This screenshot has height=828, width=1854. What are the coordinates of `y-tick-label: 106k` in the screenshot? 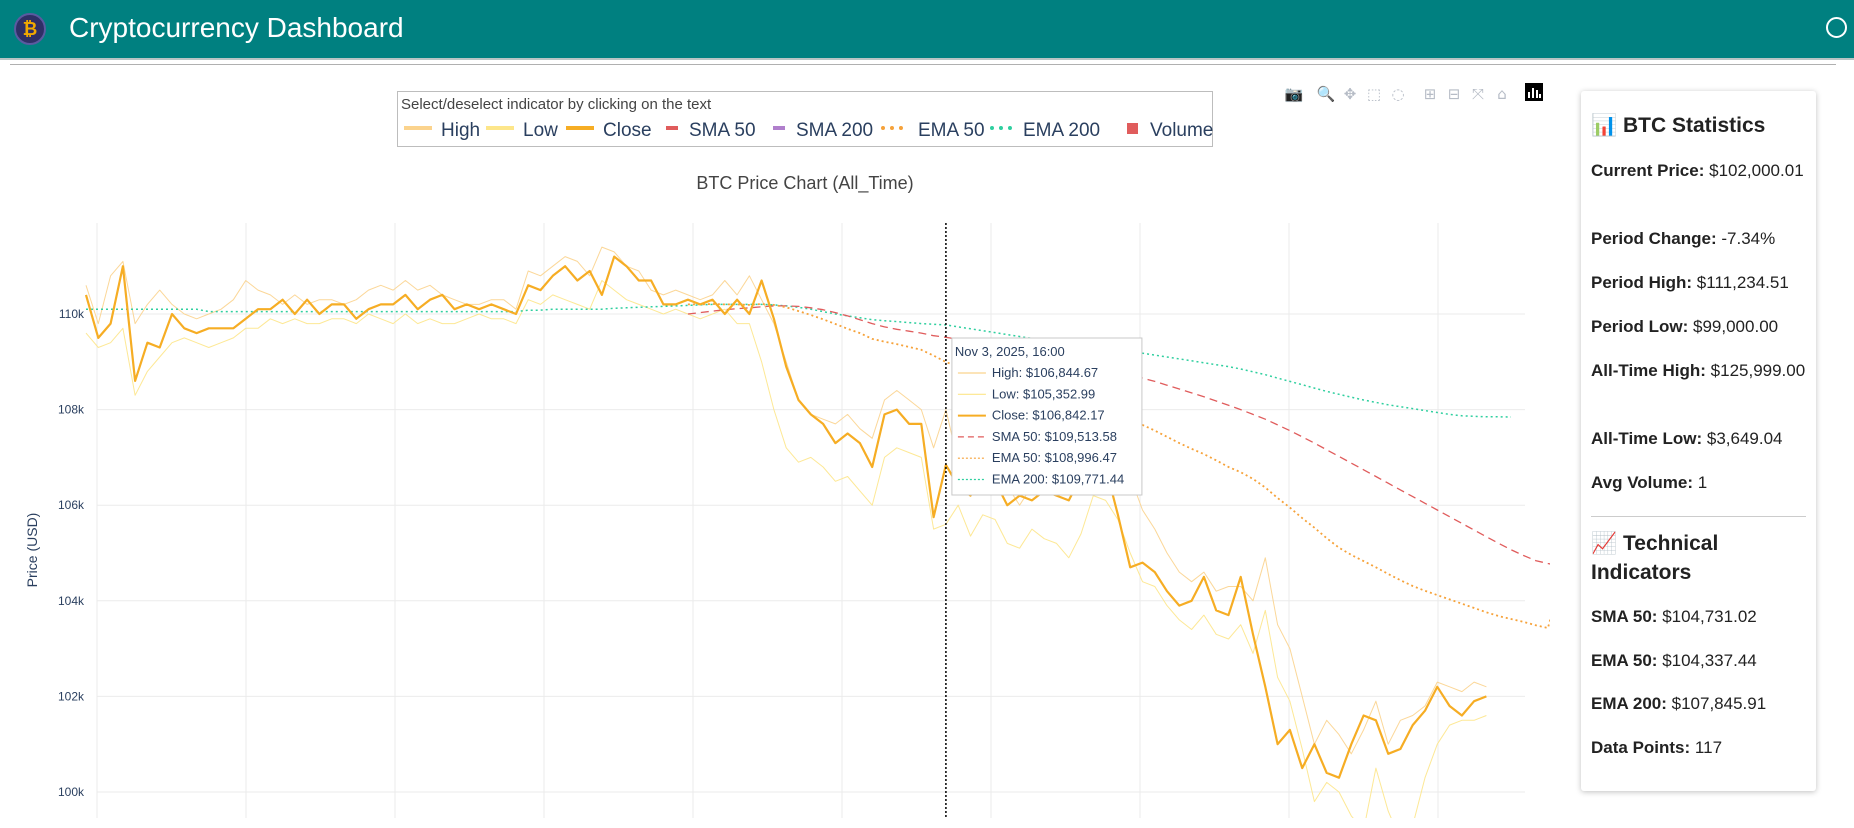 It's located at (71, 505).